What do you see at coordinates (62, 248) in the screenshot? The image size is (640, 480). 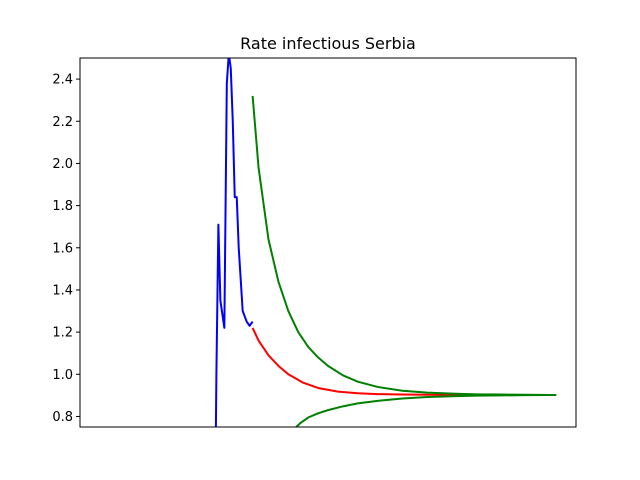 I see `y-tick-label: 1.6` at bounding box center [62, 248].